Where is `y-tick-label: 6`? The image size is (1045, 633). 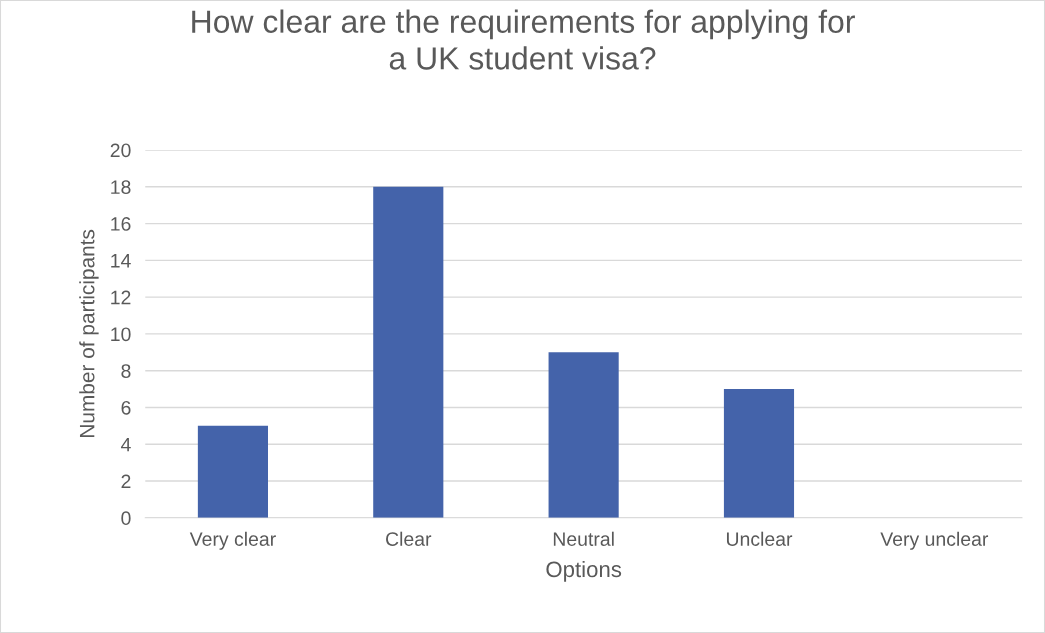 y-tick-label: 6 is located at coordinates (126, 407).